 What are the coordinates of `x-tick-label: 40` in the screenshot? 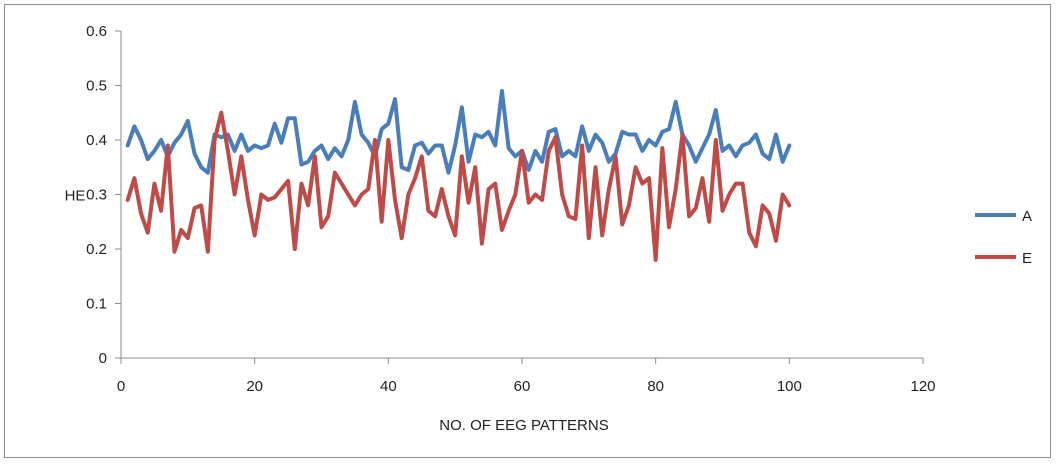 It's located at (388, 386).